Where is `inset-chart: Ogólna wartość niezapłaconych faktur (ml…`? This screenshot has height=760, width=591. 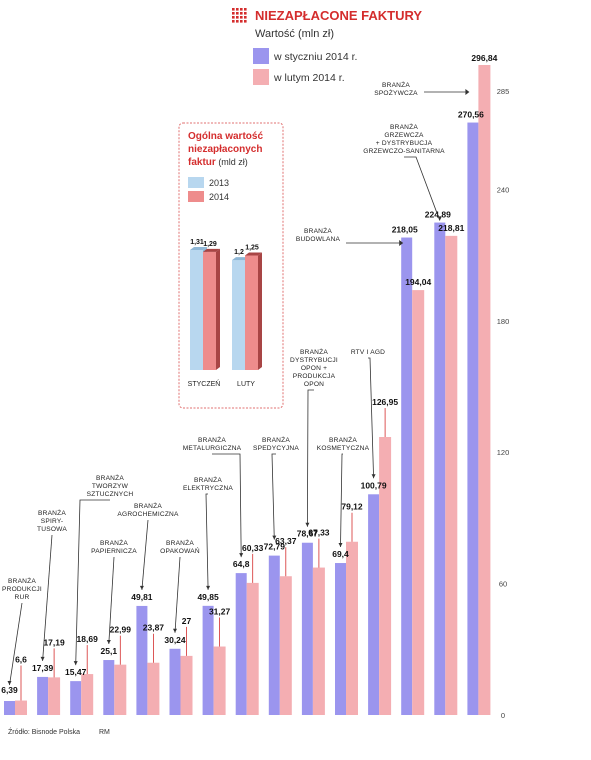
inset-chart: Ogólna wartość niezapłaconych faktur (ml… is located at coordinates (231, 265).